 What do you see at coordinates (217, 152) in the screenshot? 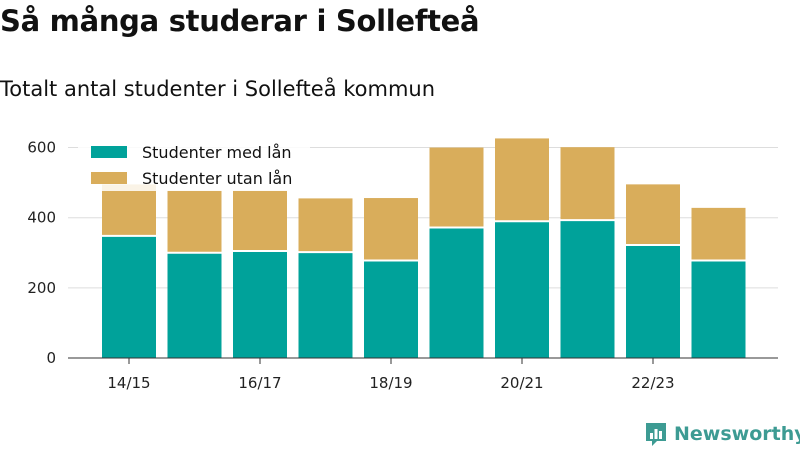
I see `legend-label-with-loan: Studenter med lån` at bounding box center [217, 152].